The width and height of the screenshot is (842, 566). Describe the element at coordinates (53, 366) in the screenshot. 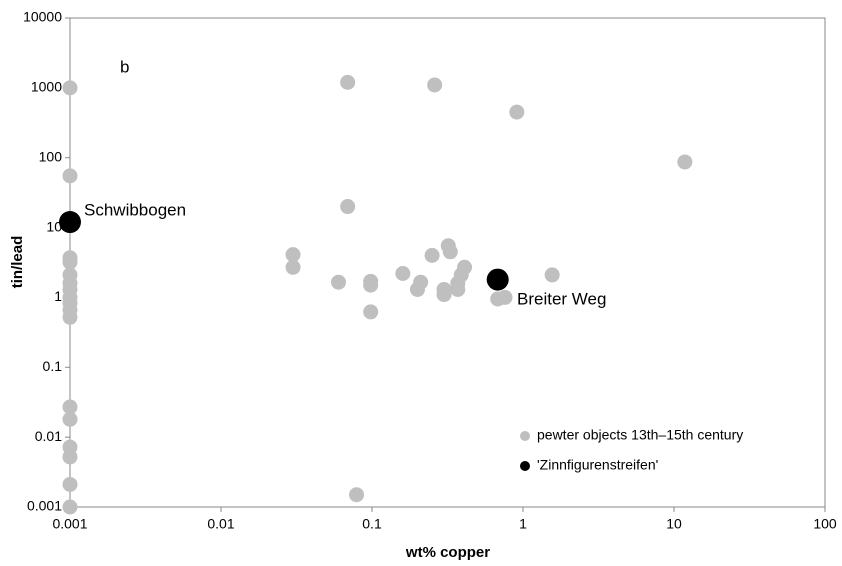

I see `y-tick-label: 0.1` at that location.